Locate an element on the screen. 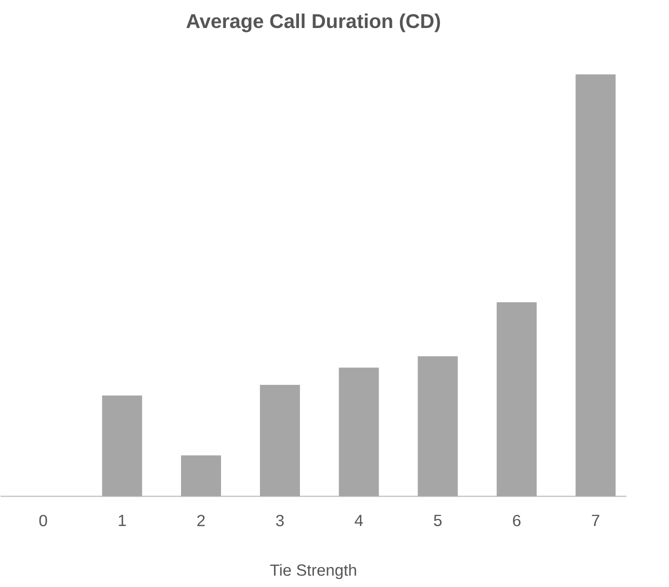 The height and width of the screenshot is (587, 669). x-tick-label: 7 is located at coordinates (596, 520).